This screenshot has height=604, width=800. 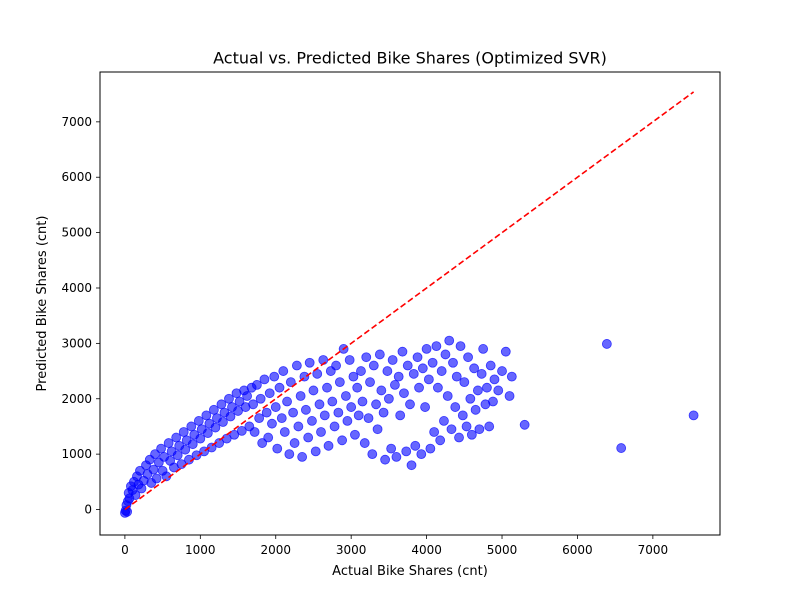 What do you see at coordinates (351, 550) in the screenshot?
I see `x-tick-label: 3000` at bounding box center [351, 550].